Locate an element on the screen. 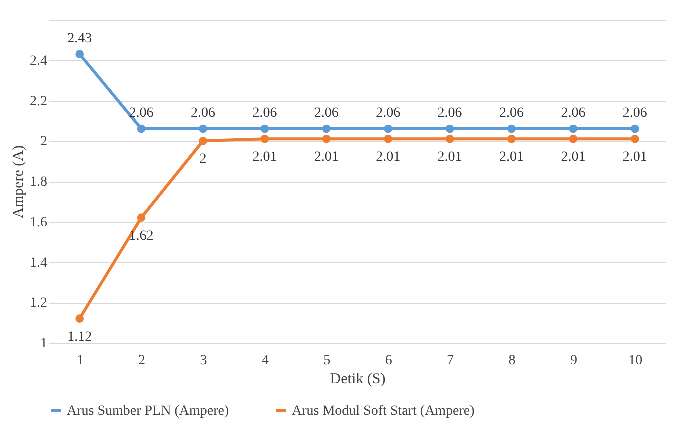 The height and width of the screenshot is (428, 686). x-tick-label: 9 is located at coordinates (574, 361).